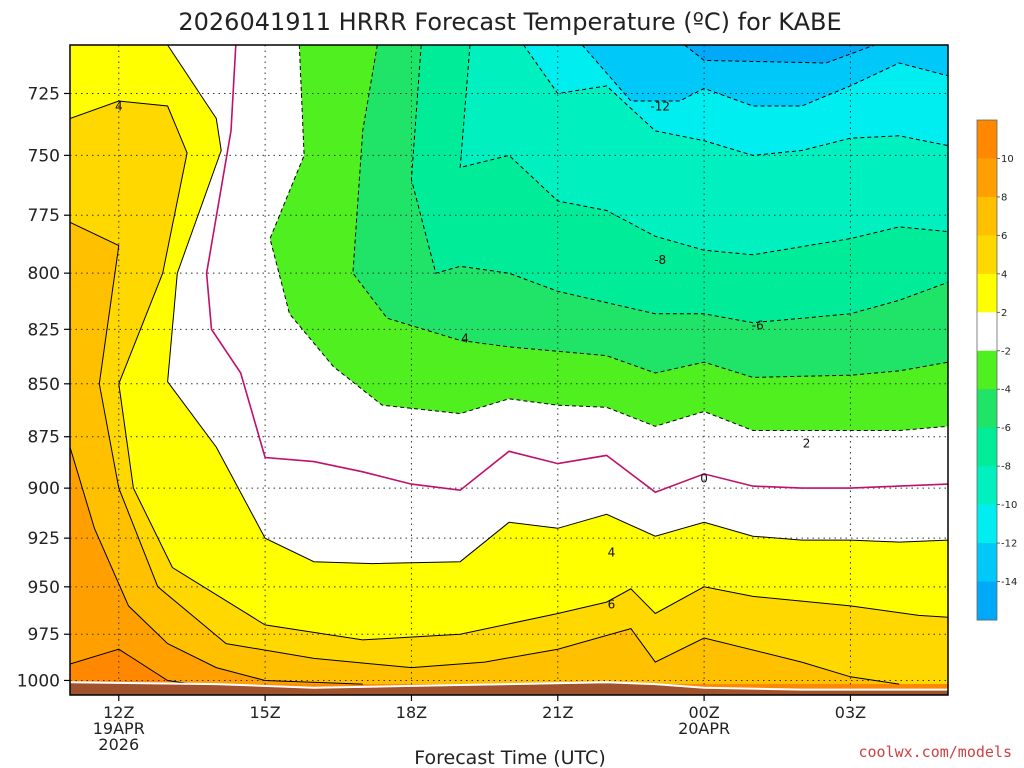  What do you see at coordinates (44, 216) in the screenshot?
I see `y-tick-label-775: 775` at bounding box center [44, 216].